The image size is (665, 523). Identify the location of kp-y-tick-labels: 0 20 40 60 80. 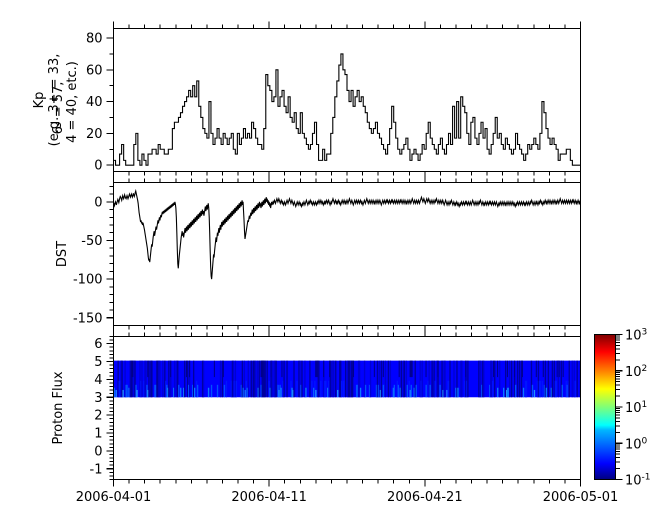
(94, 103).